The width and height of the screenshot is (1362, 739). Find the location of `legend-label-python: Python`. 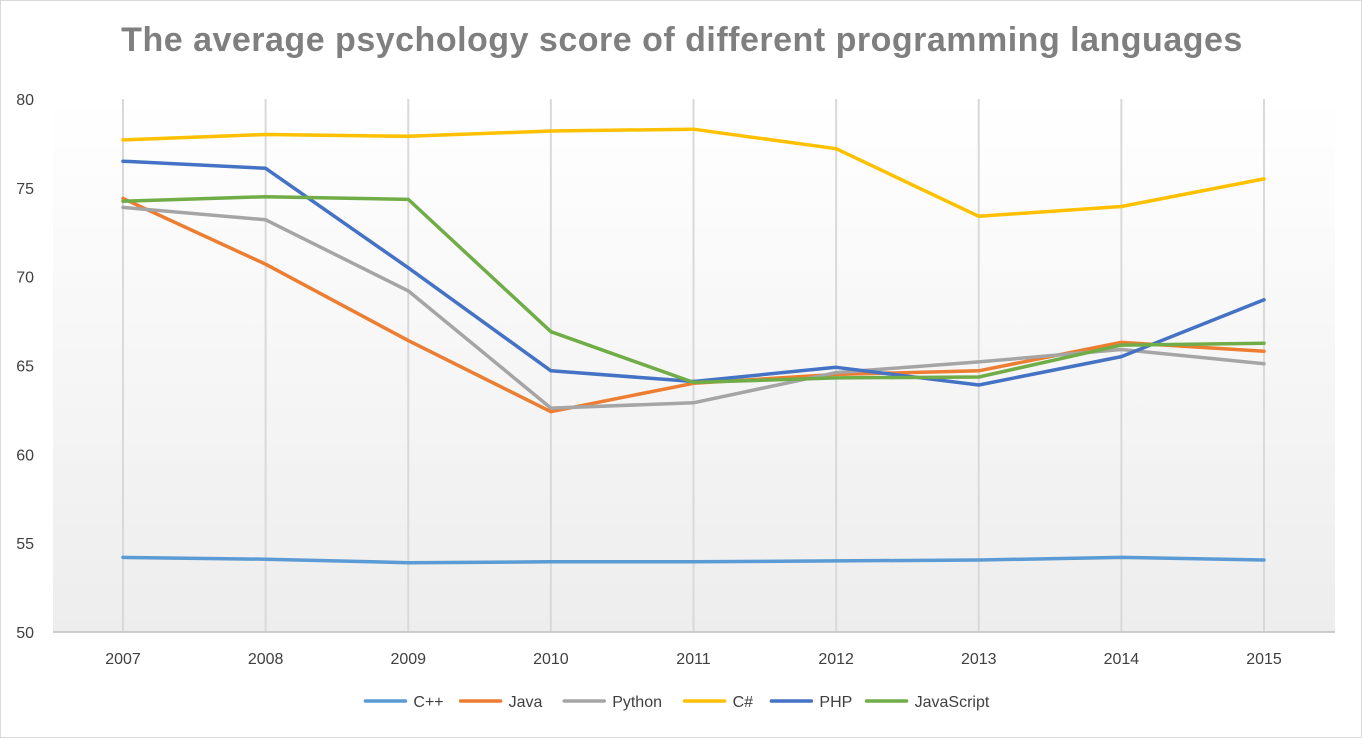

legend-label-python: Python is located at coordinates (637, 702).